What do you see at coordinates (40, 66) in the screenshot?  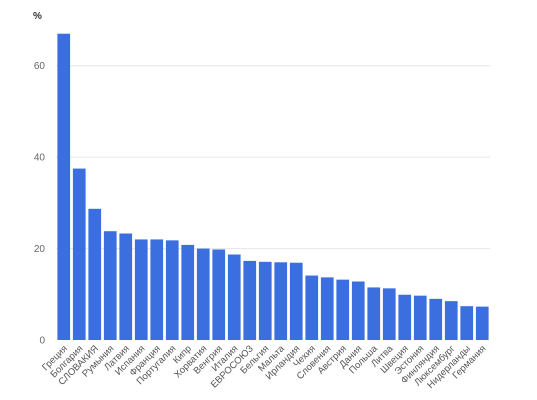 I see `y-tick-label: 60` at bounding box center [40, 66].